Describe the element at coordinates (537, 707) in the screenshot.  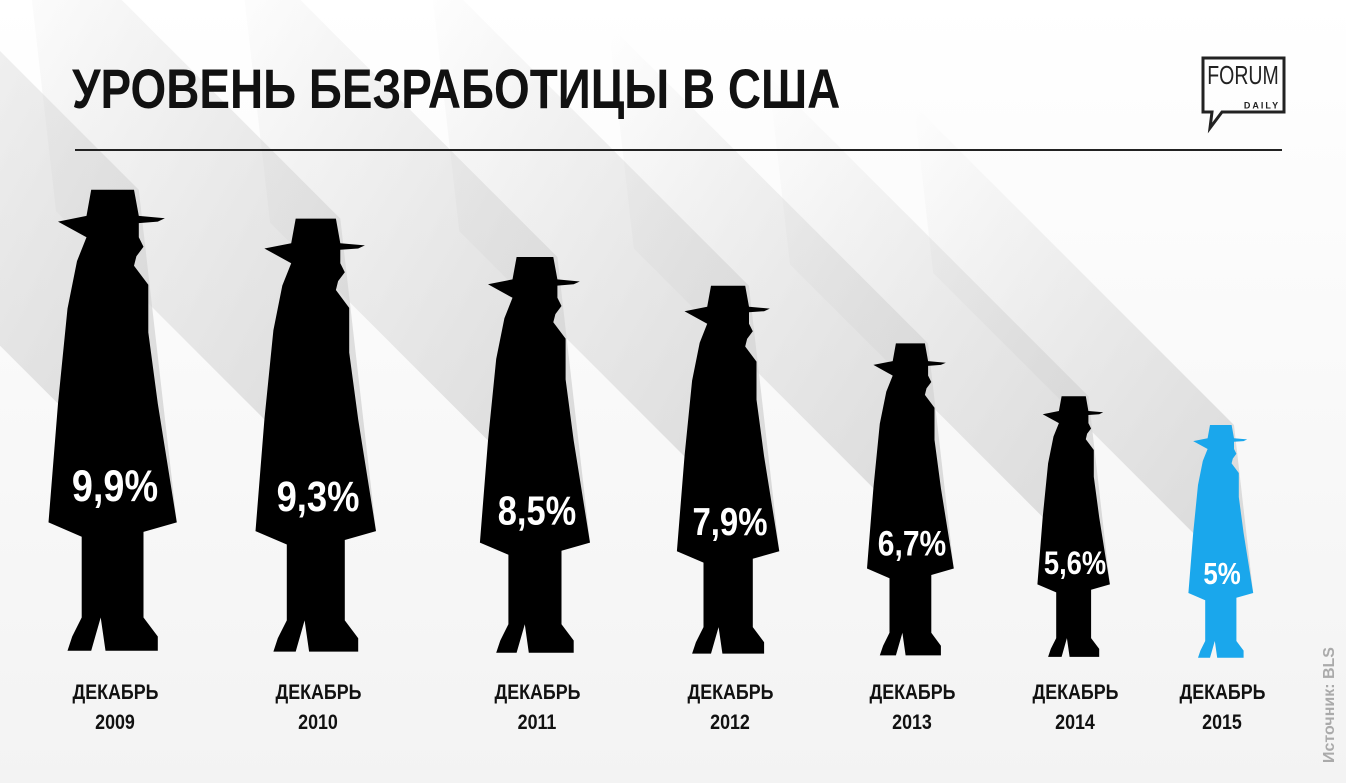
I see `category-label: ДЕКАБРЬ 2011` at that location.